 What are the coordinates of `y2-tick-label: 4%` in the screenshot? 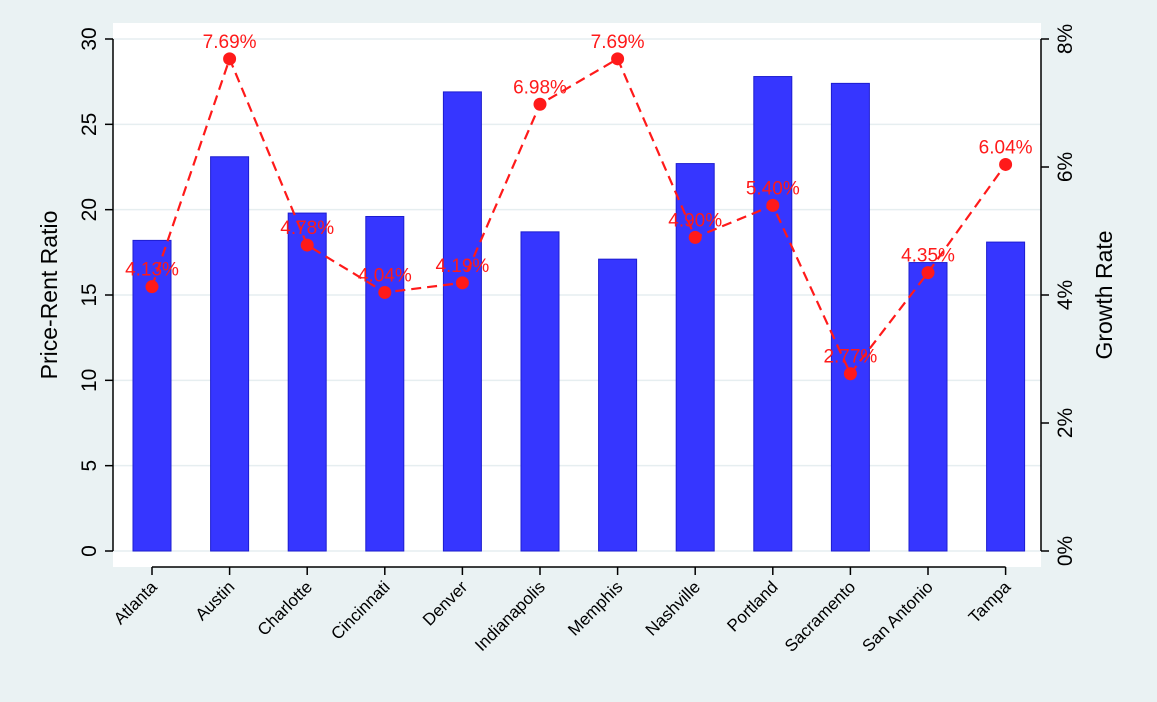 It's located at (1065, 295).